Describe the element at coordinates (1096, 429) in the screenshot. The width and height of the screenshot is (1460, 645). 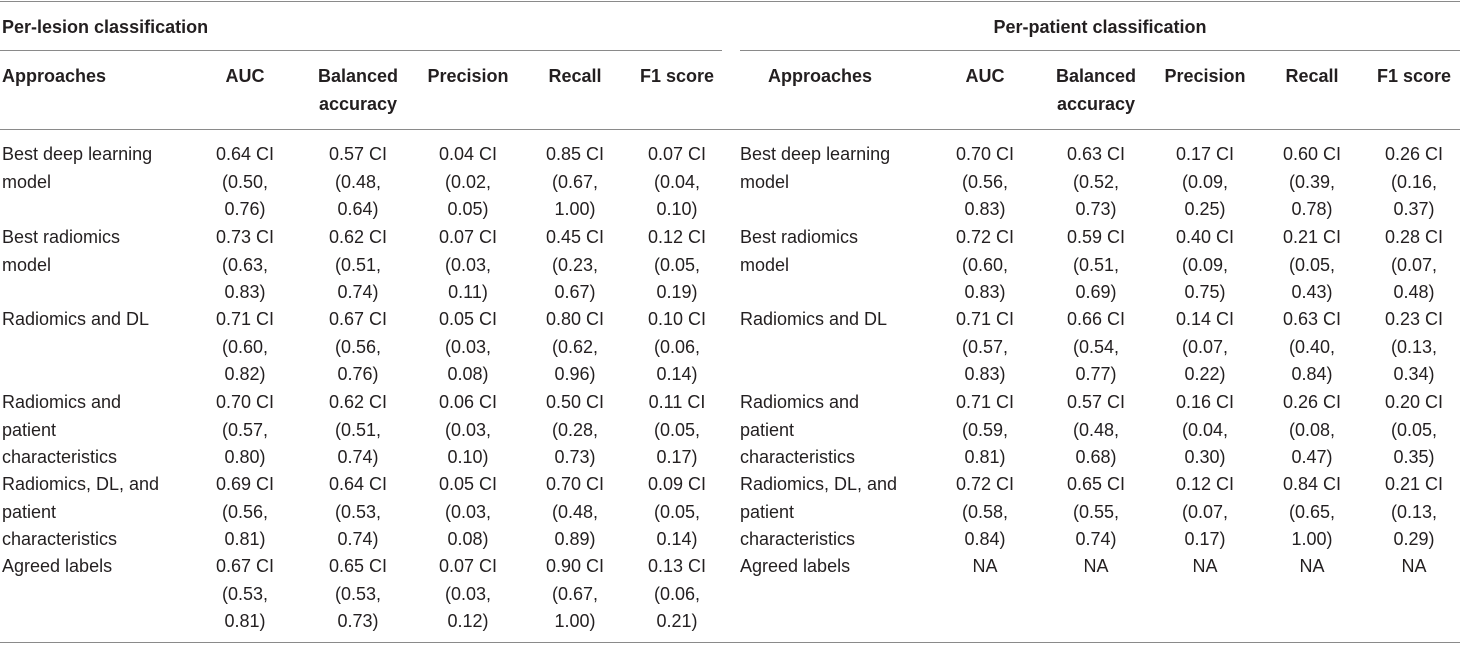
I see `patient-metric-cell: 0.57 CI (0.48, 0.68)` at that location.